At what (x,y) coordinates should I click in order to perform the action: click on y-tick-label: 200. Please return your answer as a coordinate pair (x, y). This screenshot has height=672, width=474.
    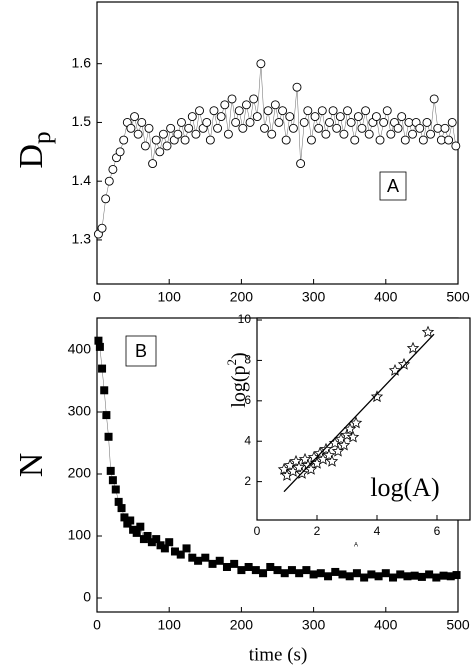
    Looking at the image, I should click on (80, 473).